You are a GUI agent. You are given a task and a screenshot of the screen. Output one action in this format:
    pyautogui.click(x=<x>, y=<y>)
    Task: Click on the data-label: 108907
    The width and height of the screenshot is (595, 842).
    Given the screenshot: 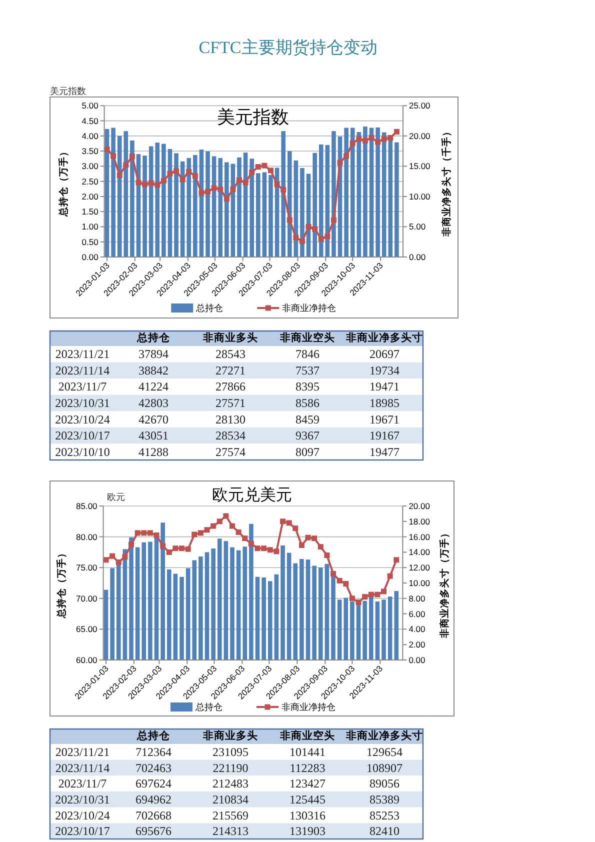 What is the action you would take?
    pyautogui.click(x=384, y=767)
    